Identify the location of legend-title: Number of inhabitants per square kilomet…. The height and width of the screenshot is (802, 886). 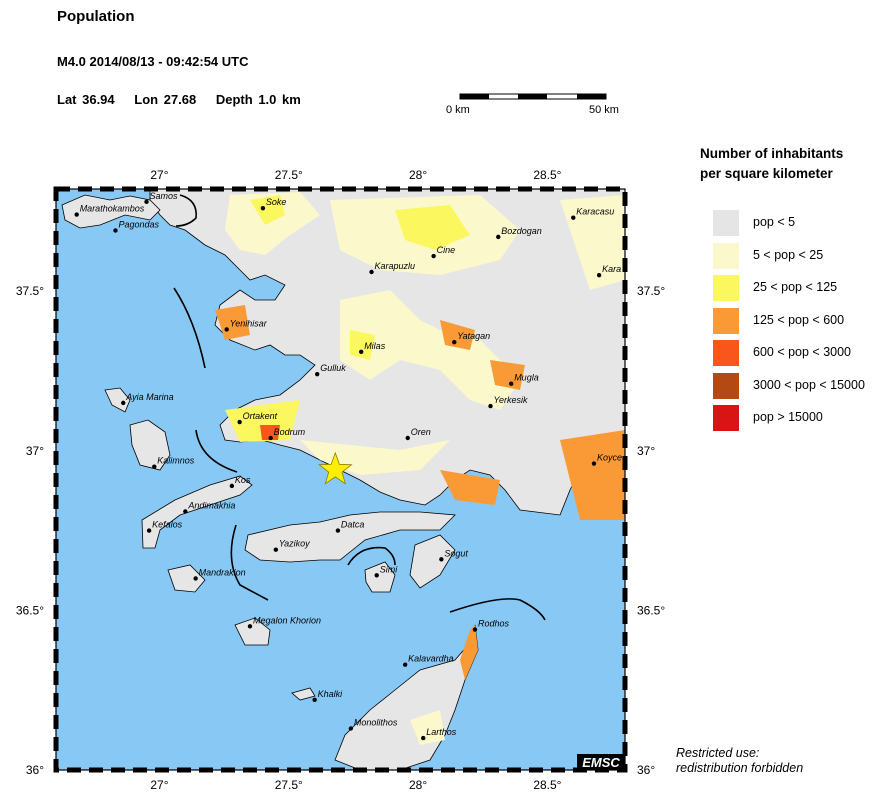
(771, 164).